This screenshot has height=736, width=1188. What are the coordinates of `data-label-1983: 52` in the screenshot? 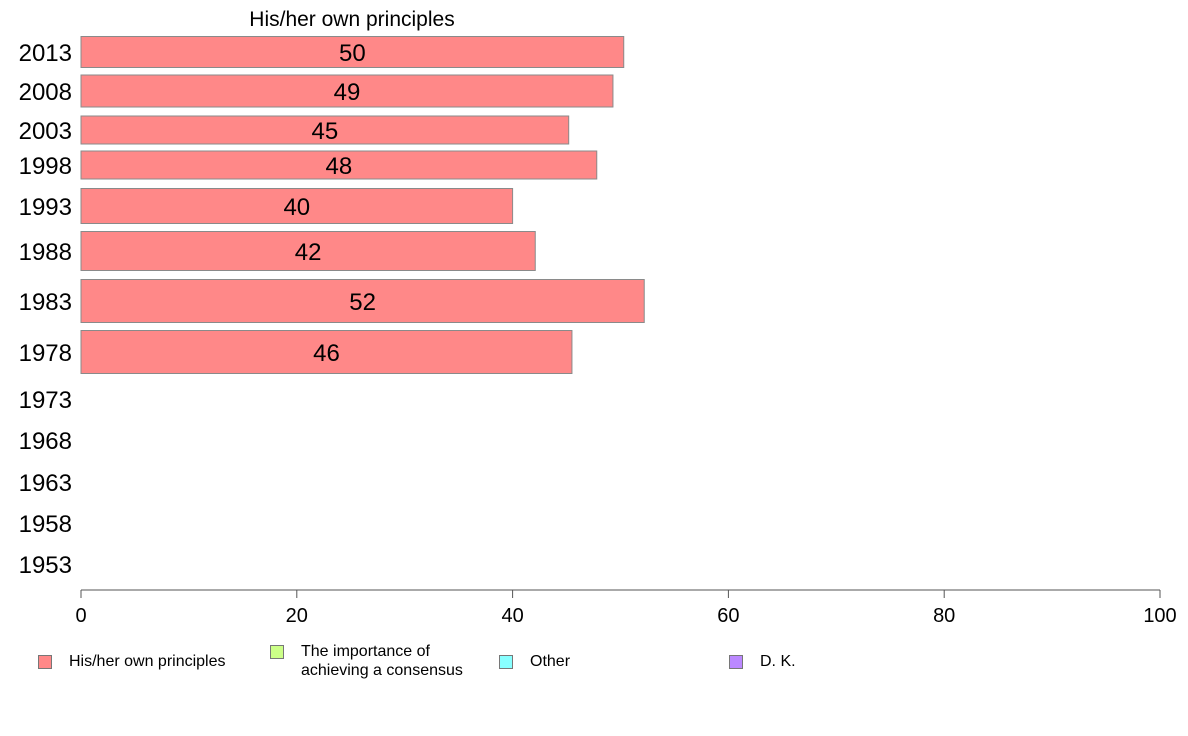 It's located at (362, 302).